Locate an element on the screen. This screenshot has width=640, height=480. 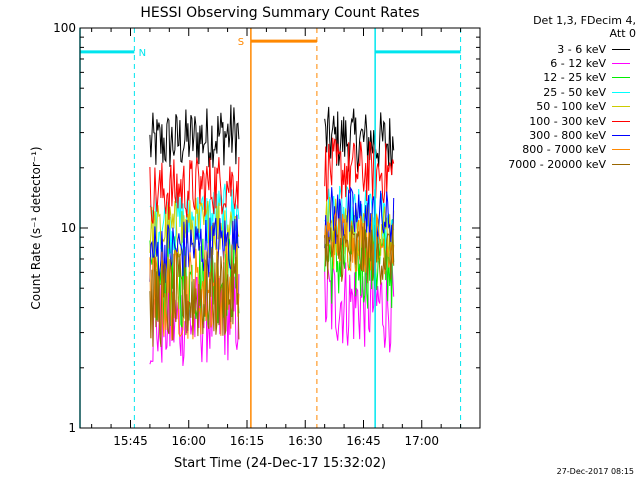
legend-label: 7000 - 20000 keV is located at coordinates (557, 164).